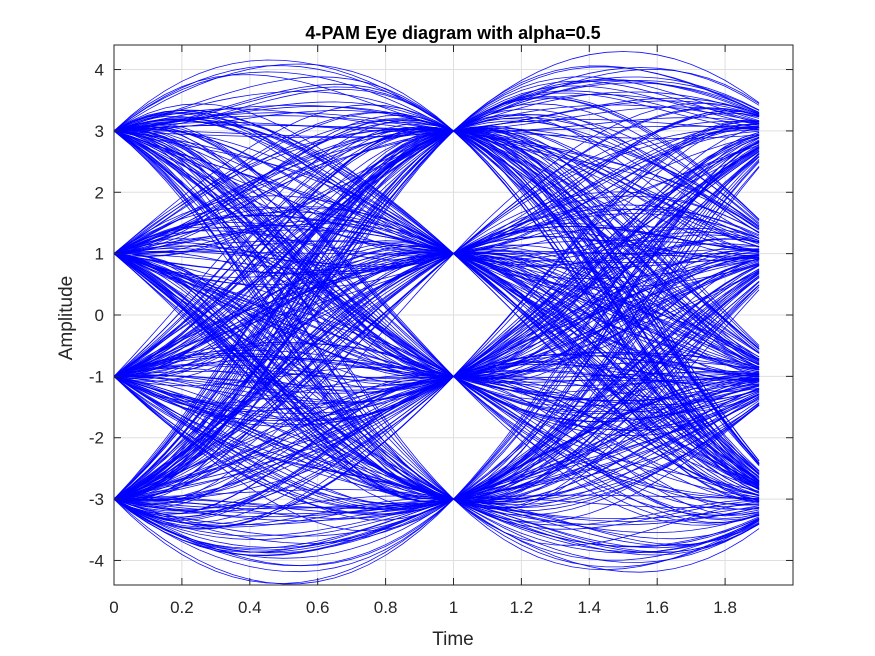 The image size is (875, 656). What do you see at coordinates (99, 254) in the screenshot?
I see `y-tick-label: 1` at bounding box center [99, 254].